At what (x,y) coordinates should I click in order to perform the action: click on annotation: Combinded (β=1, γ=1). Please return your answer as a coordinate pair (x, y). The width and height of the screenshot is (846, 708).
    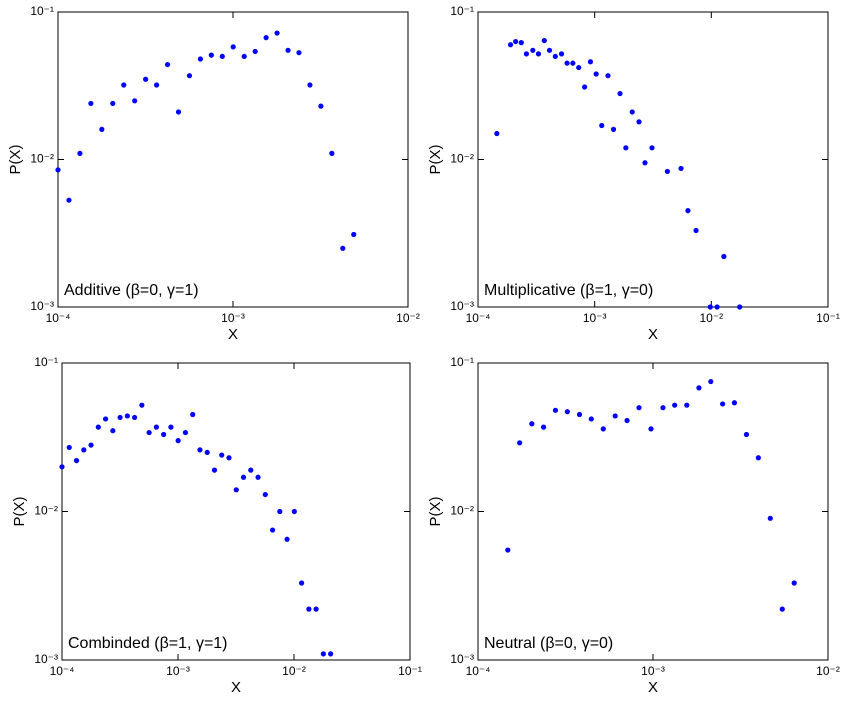
    Looking at the image, I should click on (148, 643).